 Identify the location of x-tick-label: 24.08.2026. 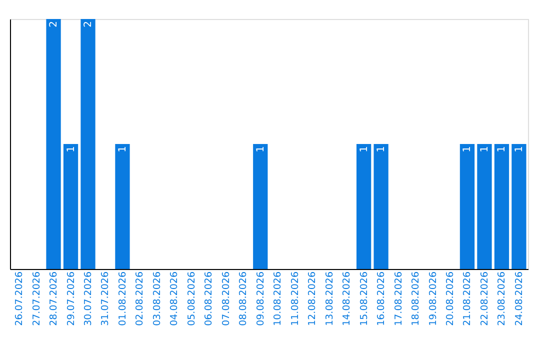
(519, 299).